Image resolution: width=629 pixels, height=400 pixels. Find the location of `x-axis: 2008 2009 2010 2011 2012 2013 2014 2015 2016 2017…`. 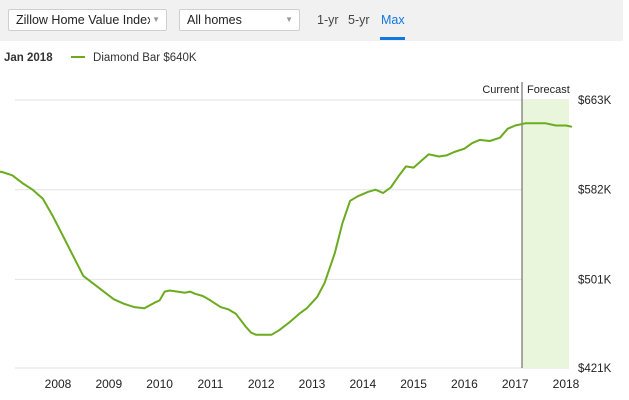

x-axis: 2008 2009 2010 2011 2012 2013 2014 2015 2016 2017… is located at coordinates (312, 384).